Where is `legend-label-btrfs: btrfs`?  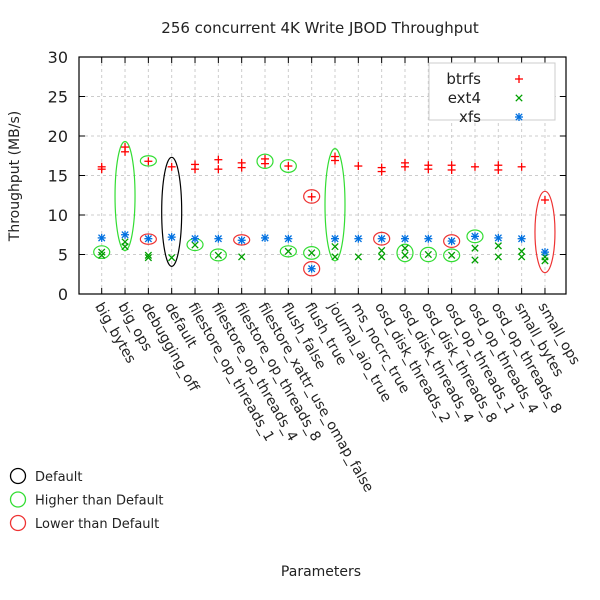
legend-label-btrfs: btrfs is located at coordinates (463, 79).